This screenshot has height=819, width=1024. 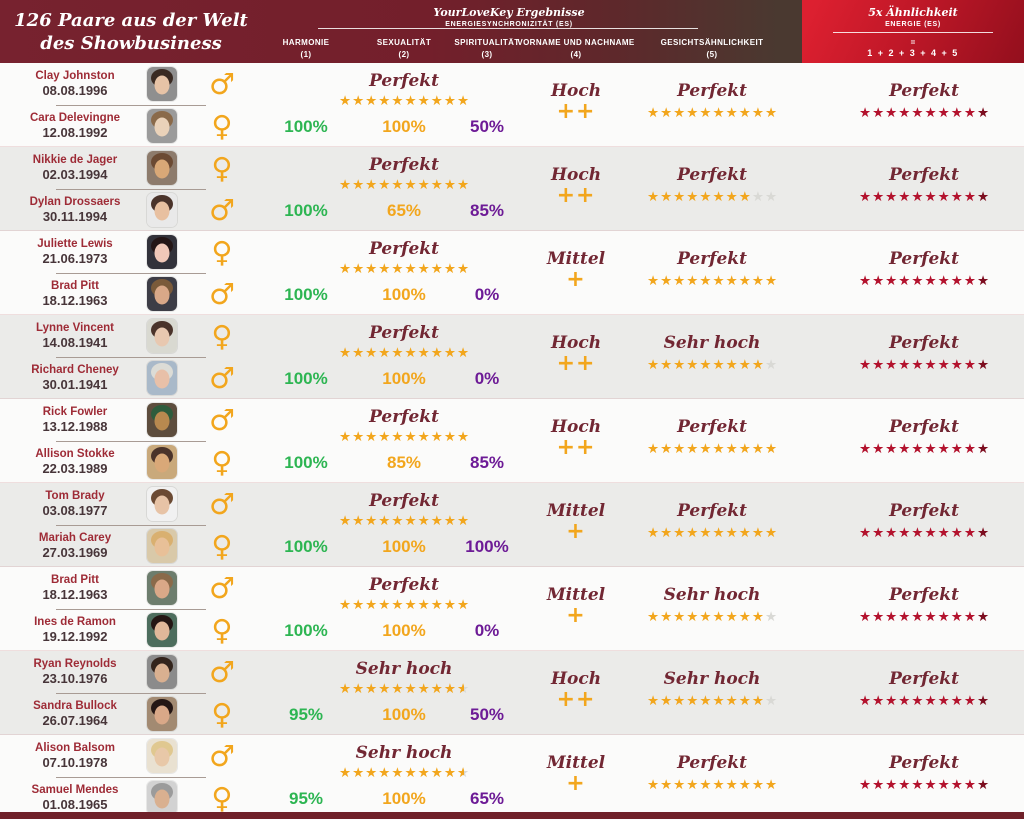 What do you see at coordinates (712, 42) in the screenshot?
I see `column-label: GESICHTSÄHNLICHKEIT` at bounding box center [712, 42].